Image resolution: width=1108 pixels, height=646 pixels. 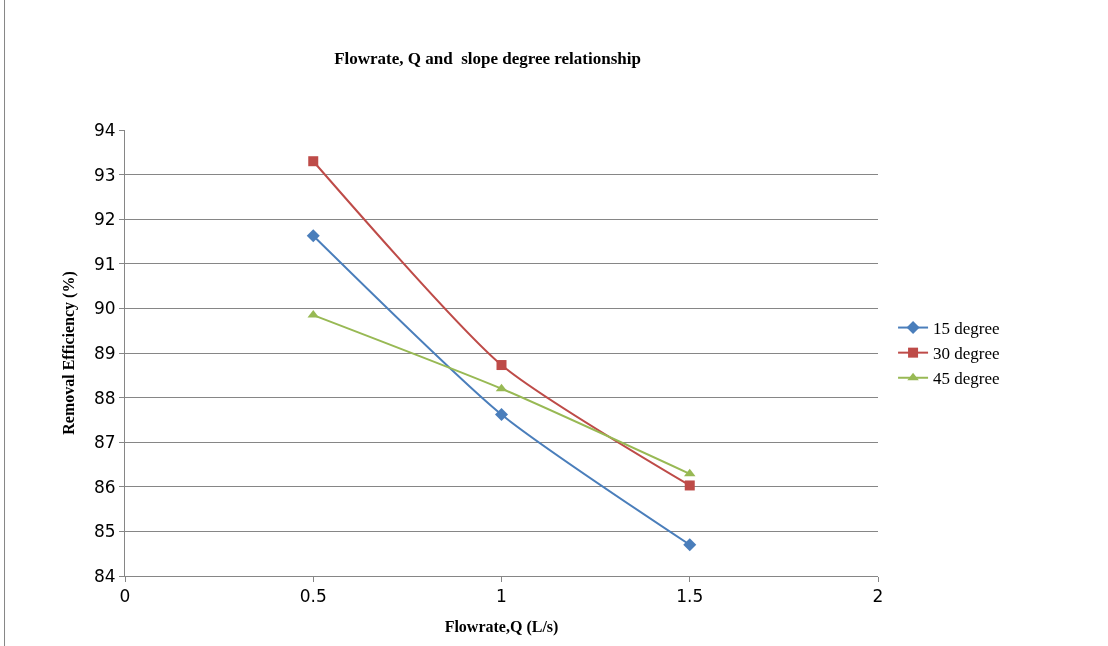 What do you see at coordinates (690, 596) in the screenshot?
I see `x-tick-label: 1.5` at bounding box center [690, 596].